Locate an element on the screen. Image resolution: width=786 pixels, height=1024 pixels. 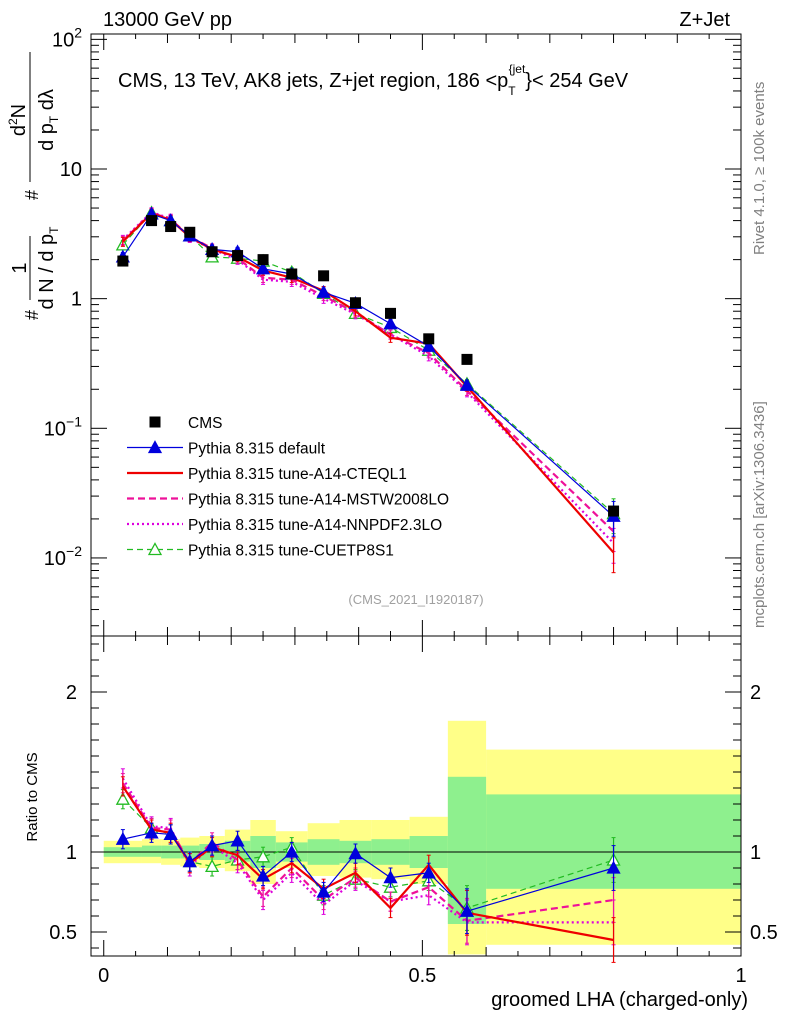
legend-item-default: Pythia 8.315 default is located at coordinates (226, 449).